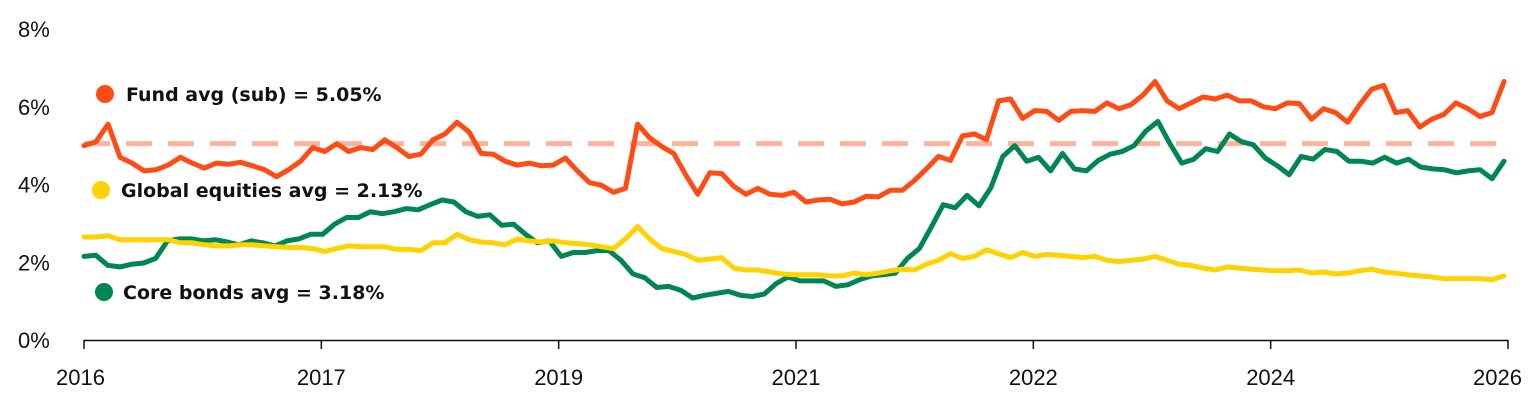  I want to click on y-tick-label: 8%, so click(34, 29).